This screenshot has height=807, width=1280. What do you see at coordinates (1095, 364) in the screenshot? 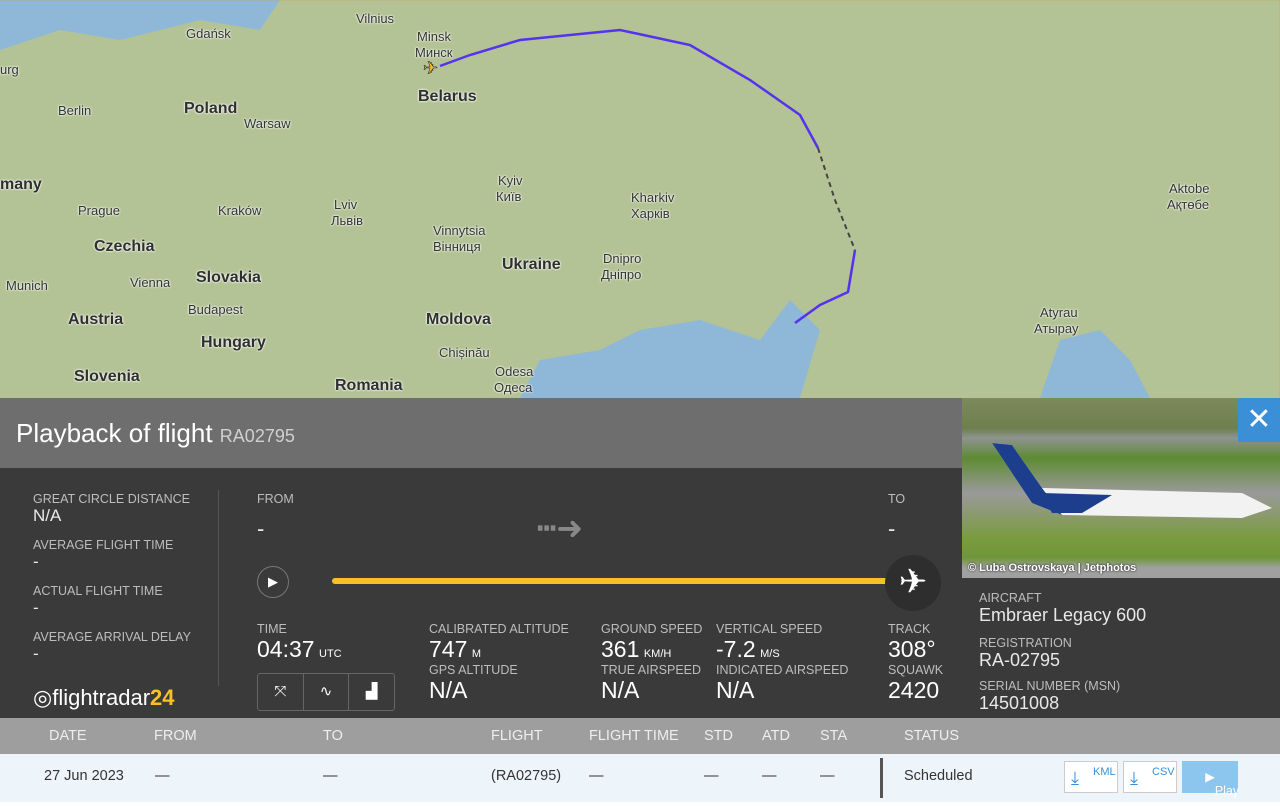
I see `caspian-sea` at bounding box center [1095, 364].